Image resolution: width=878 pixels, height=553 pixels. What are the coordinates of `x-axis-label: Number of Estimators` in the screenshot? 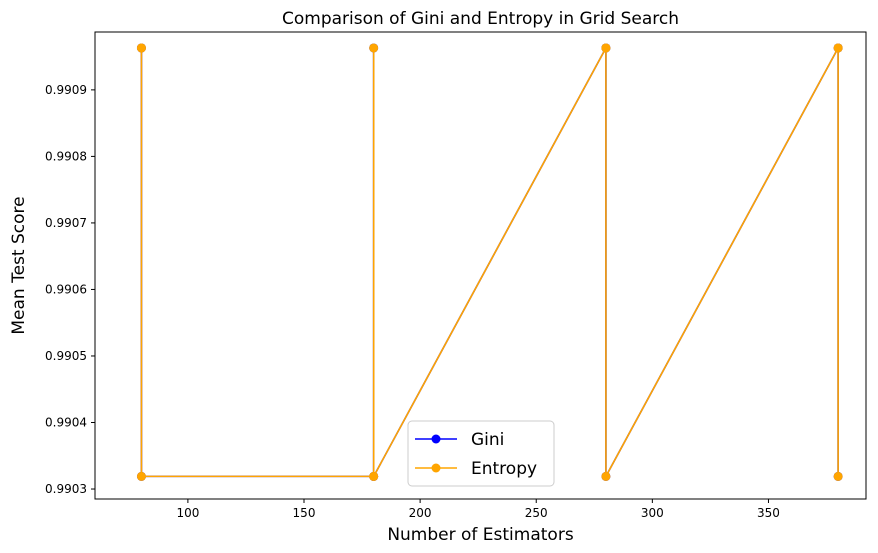 It's located at (480, 535).